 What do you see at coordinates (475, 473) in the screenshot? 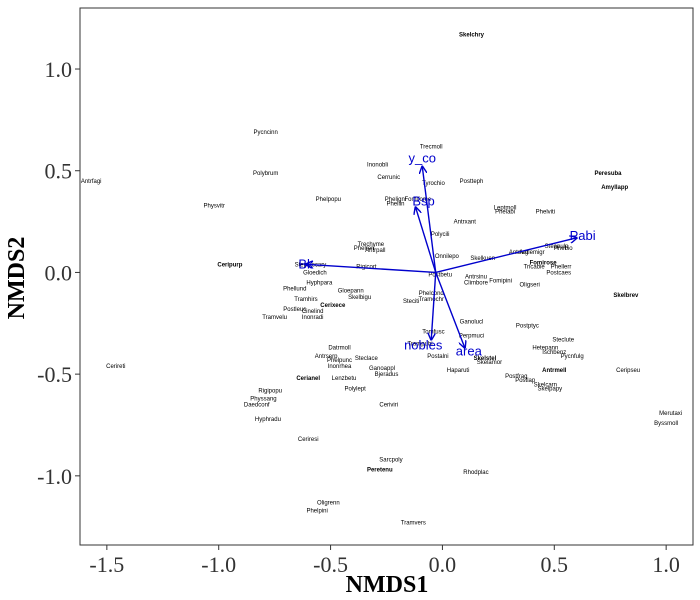
I see `species-label: Rhodplac` at bounding box center [475, 473].